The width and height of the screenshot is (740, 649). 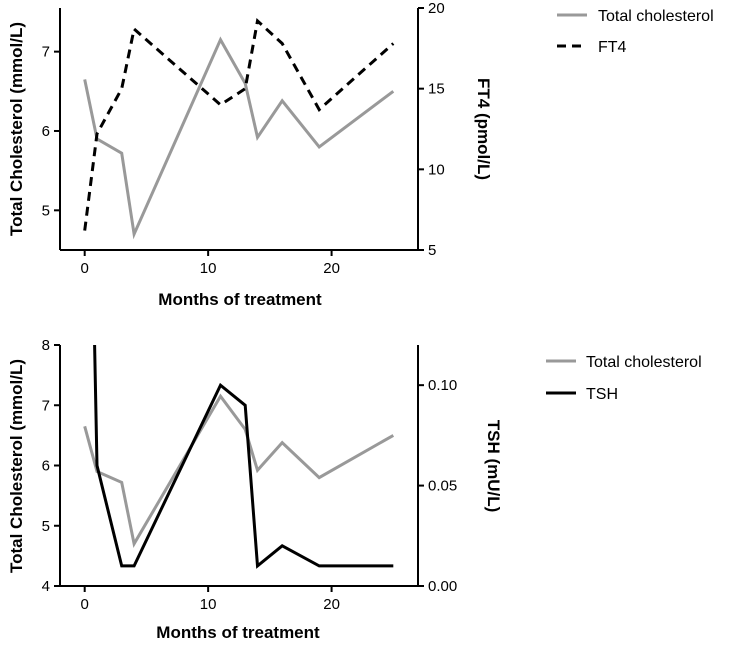 I want to click on right-y-tick-label: 0.10, so click(x=442, y=385).